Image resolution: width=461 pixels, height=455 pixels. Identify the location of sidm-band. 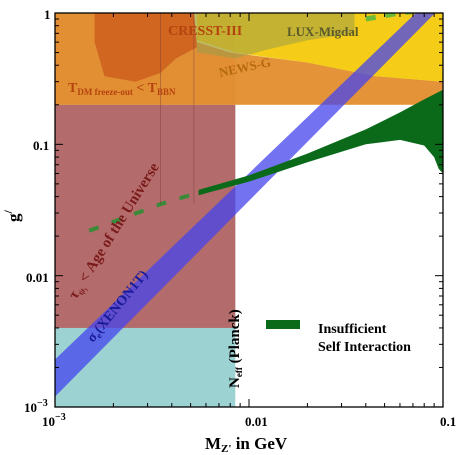
(320, 142).